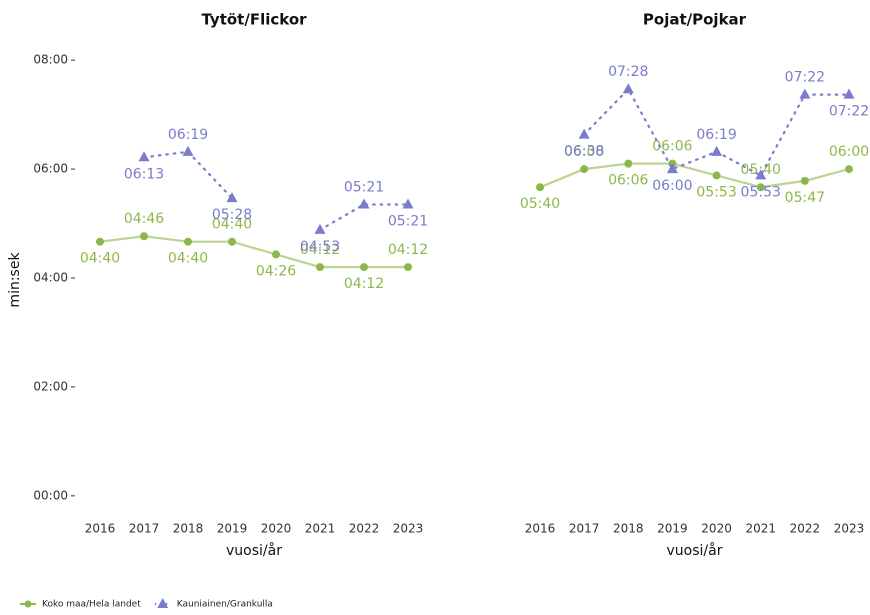  What do you see at coordinates (50, 60) in the screenshot?
I see `y-tick-label: 08:00` at bounding box center [50, 60].